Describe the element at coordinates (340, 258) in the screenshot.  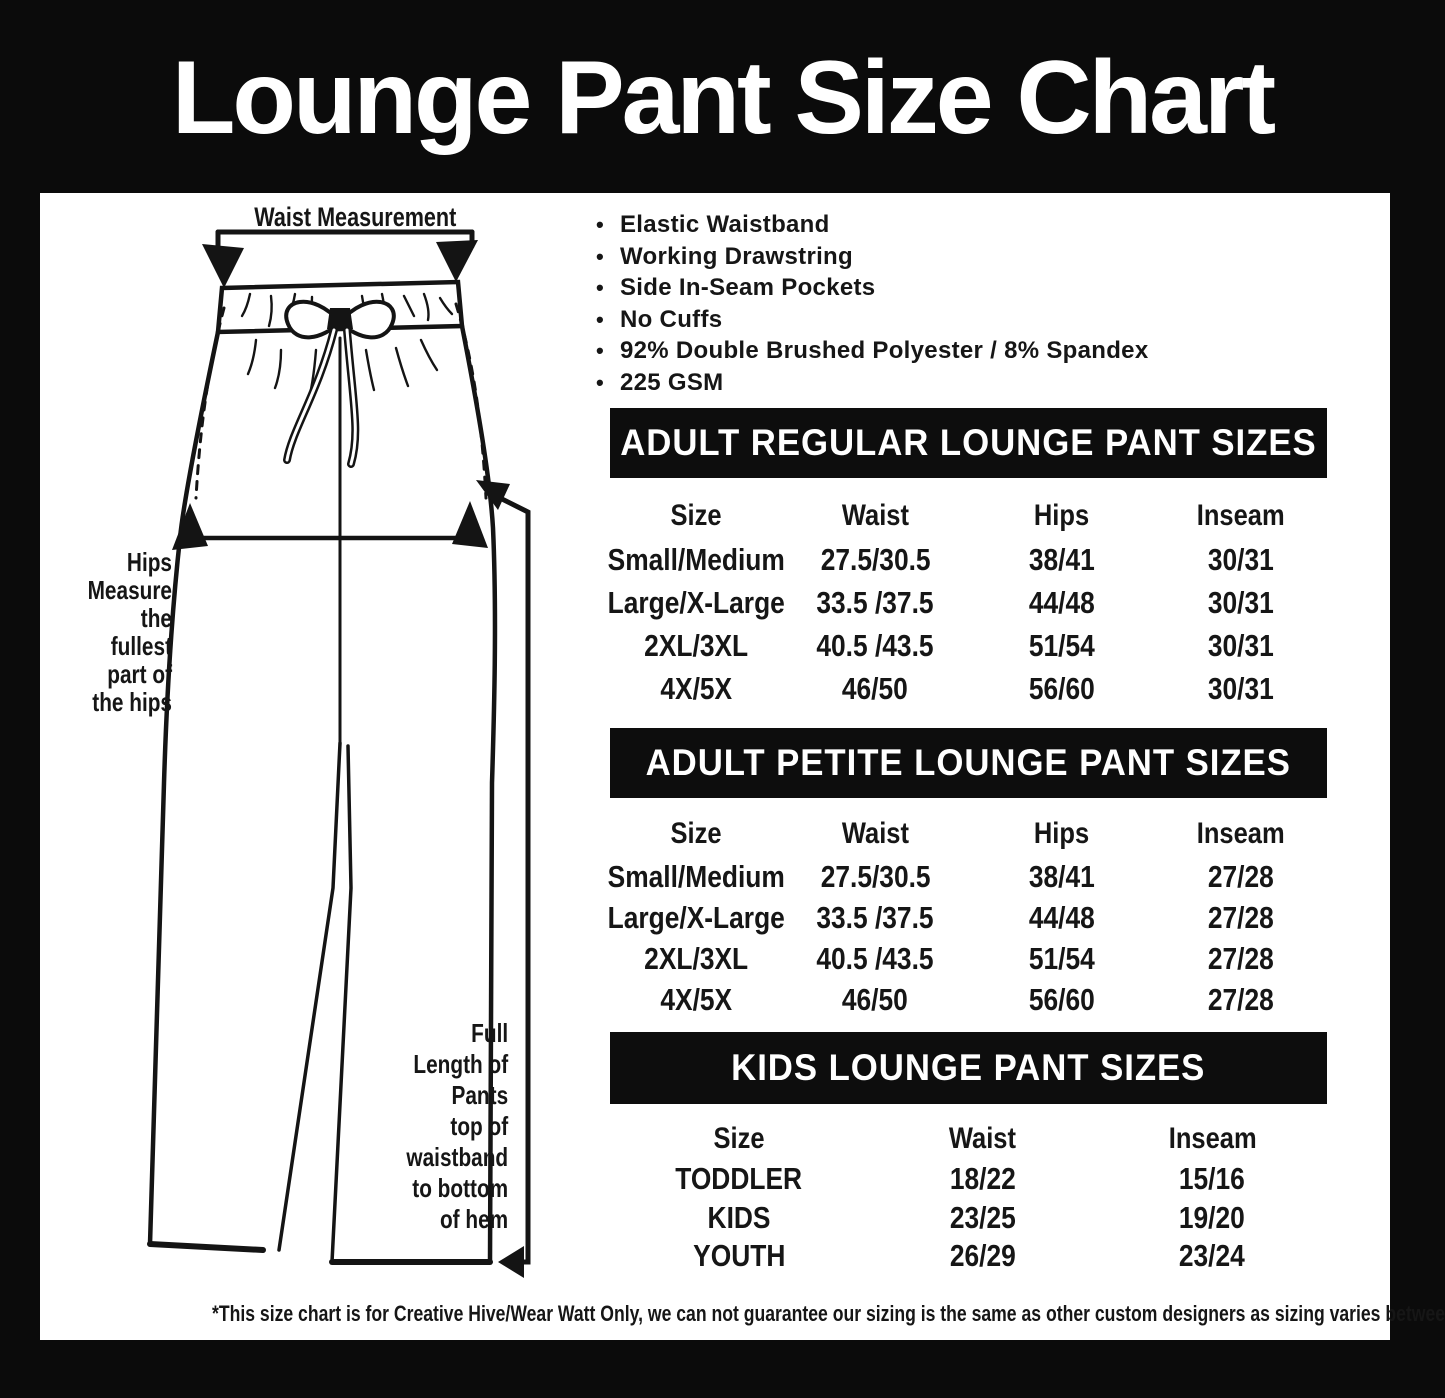
I see `waist-measure-bracket` at that location.